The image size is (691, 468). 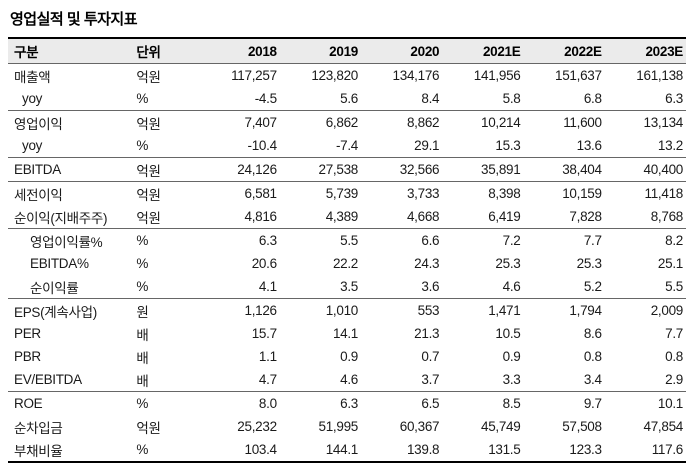 What do you see at coordinates (582, 426) in the screenshot?
I see `value-cell: 57,508` at bounding box center [582, 426].